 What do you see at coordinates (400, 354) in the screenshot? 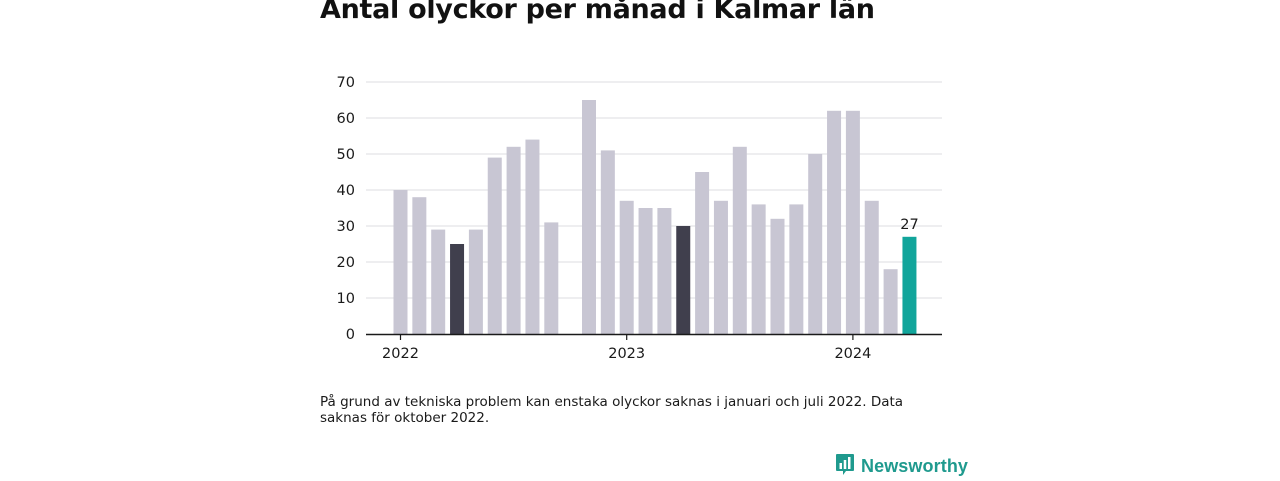
I see `x-tick-label: 2022` at bounding box center [400, 354].